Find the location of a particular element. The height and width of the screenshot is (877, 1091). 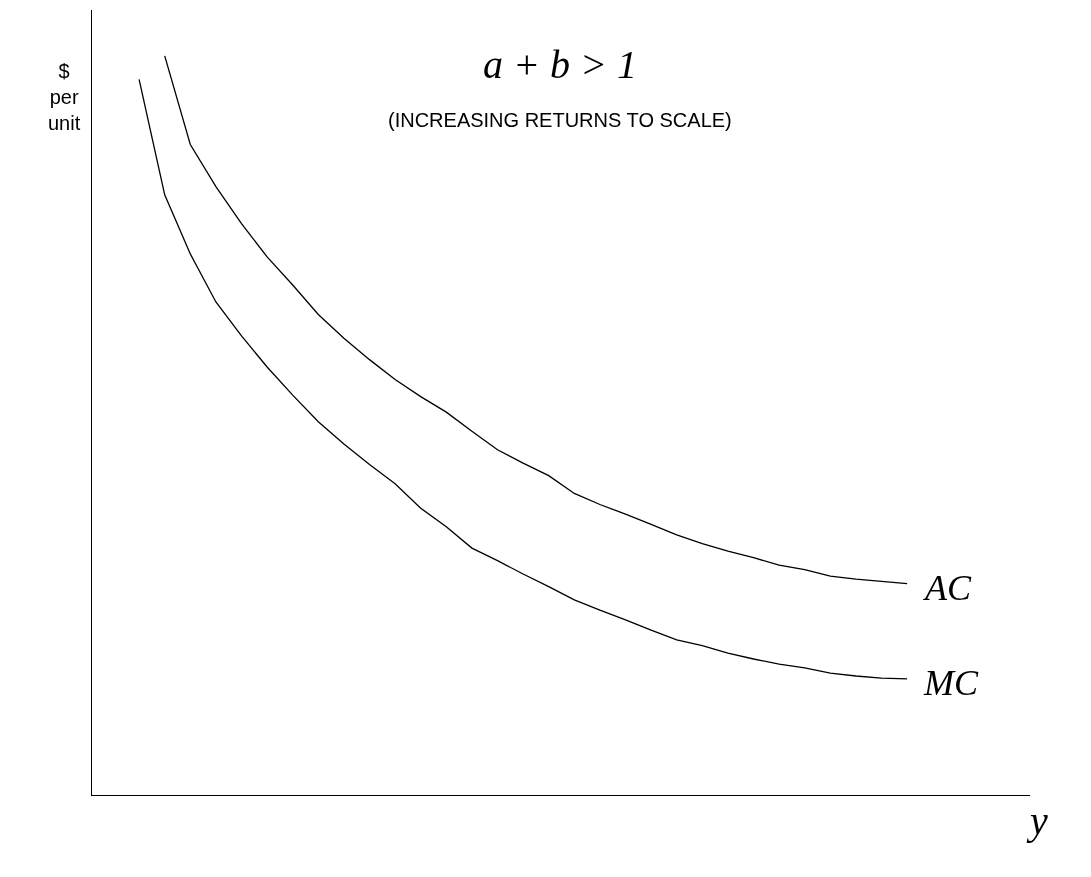

text: (INCREASING RETURNS TO SCALE) is located at coordinates (560, 120).